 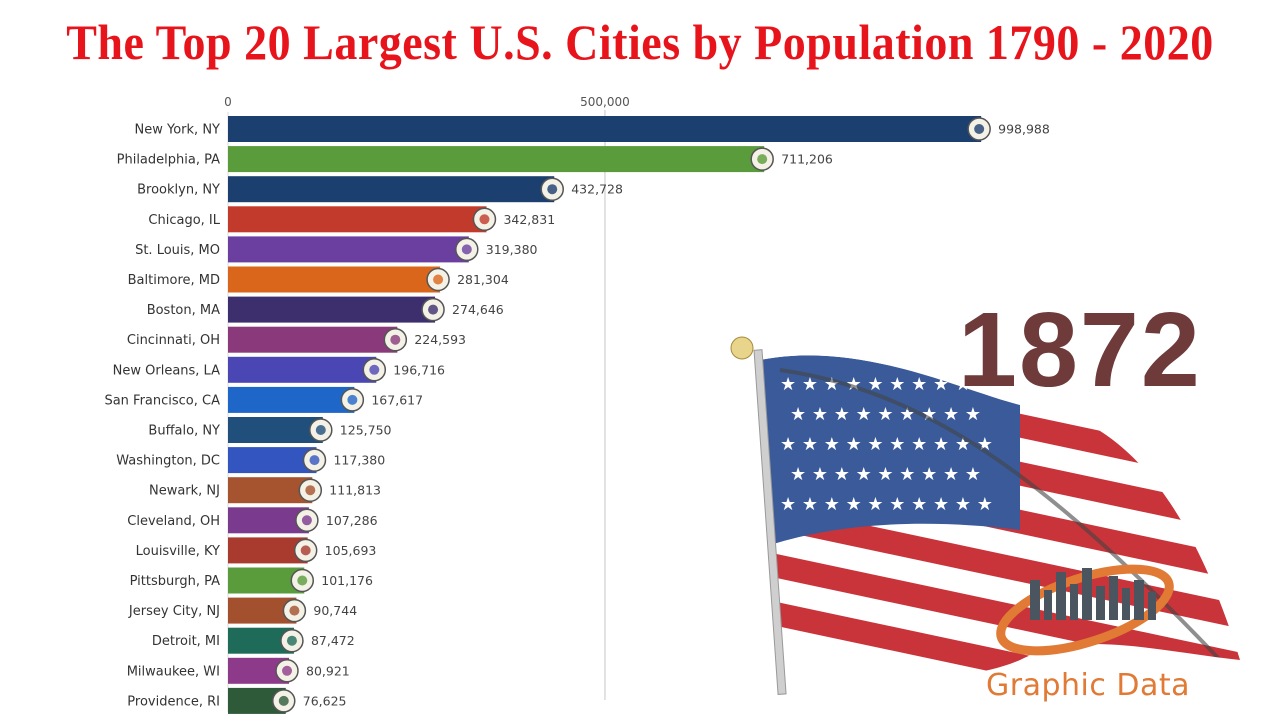 I want to click on city-label: Philadelphia, PA, so click(x=168, y=160).